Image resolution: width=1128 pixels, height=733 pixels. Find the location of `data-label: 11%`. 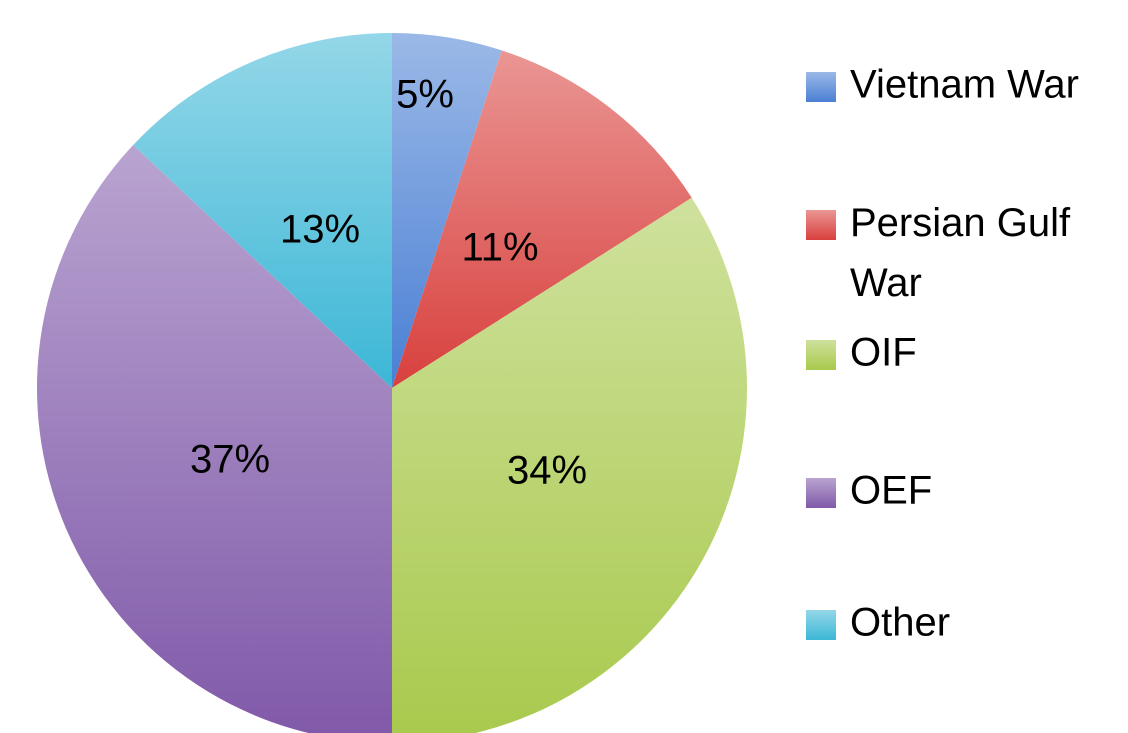

data-label: 11% is located at coordinates (499, 248).